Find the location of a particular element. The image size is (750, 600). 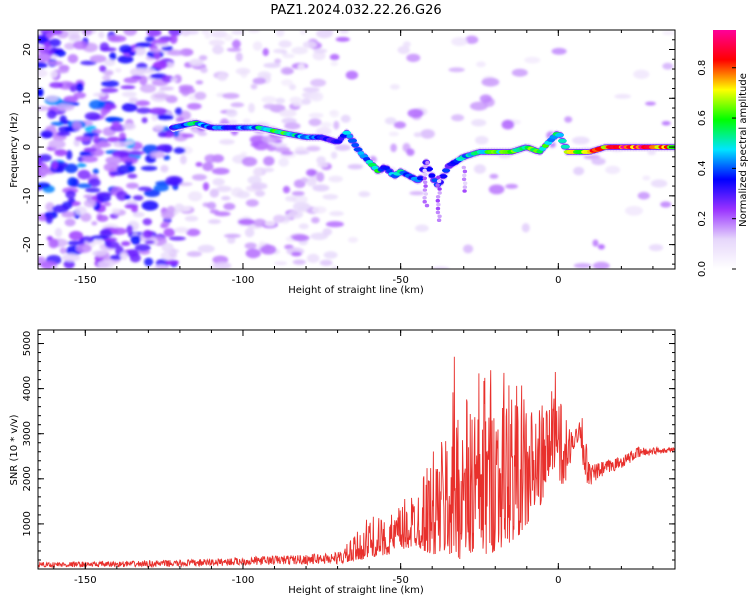

colorbar-gradient is located at coordinates (724, 149).